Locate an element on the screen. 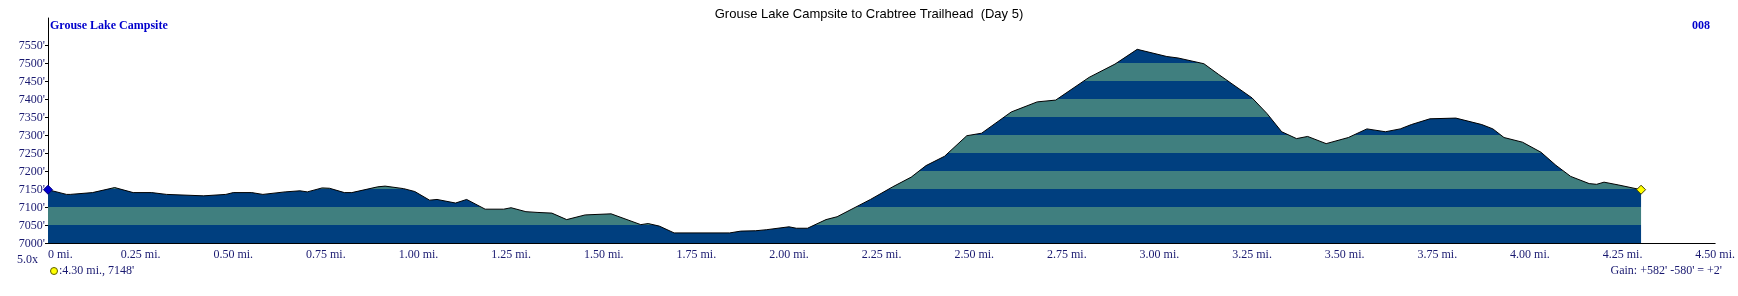 Image resolution: width=1738 pixels, height=296 pixels. x-tick-label: 0.50 mi. is located at coordinates (233, 254).